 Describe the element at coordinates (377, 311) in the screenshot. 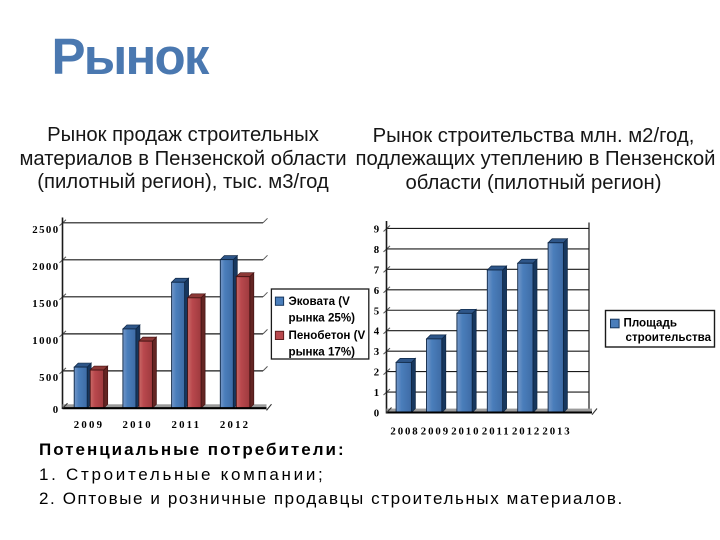

I see `svg-text: 5` at that location.